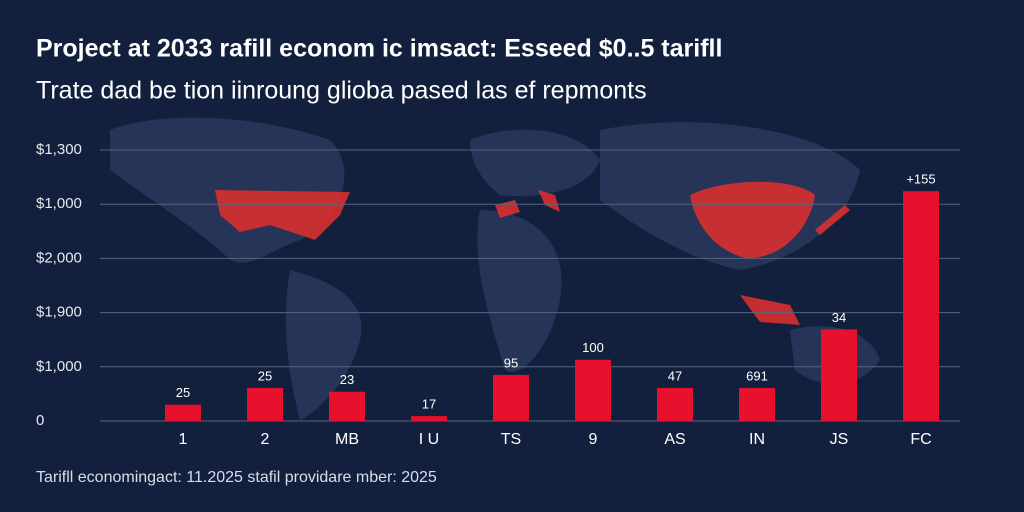 This screenshot has height=512, width=1024. I want to click on bar-annotation: 691, so click(757, 375).